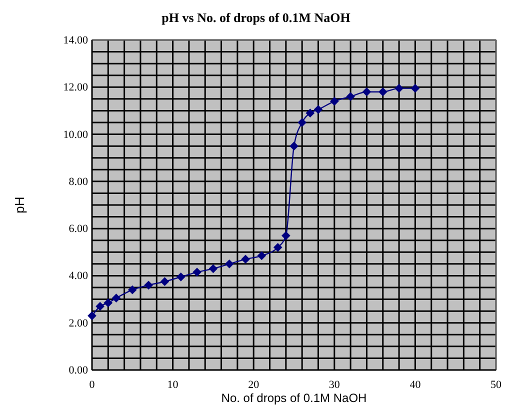  What do you see at coordinates (173, 384) in the screenshot?
I see `x-tick-label: 10` at bounding box center [173, 384].